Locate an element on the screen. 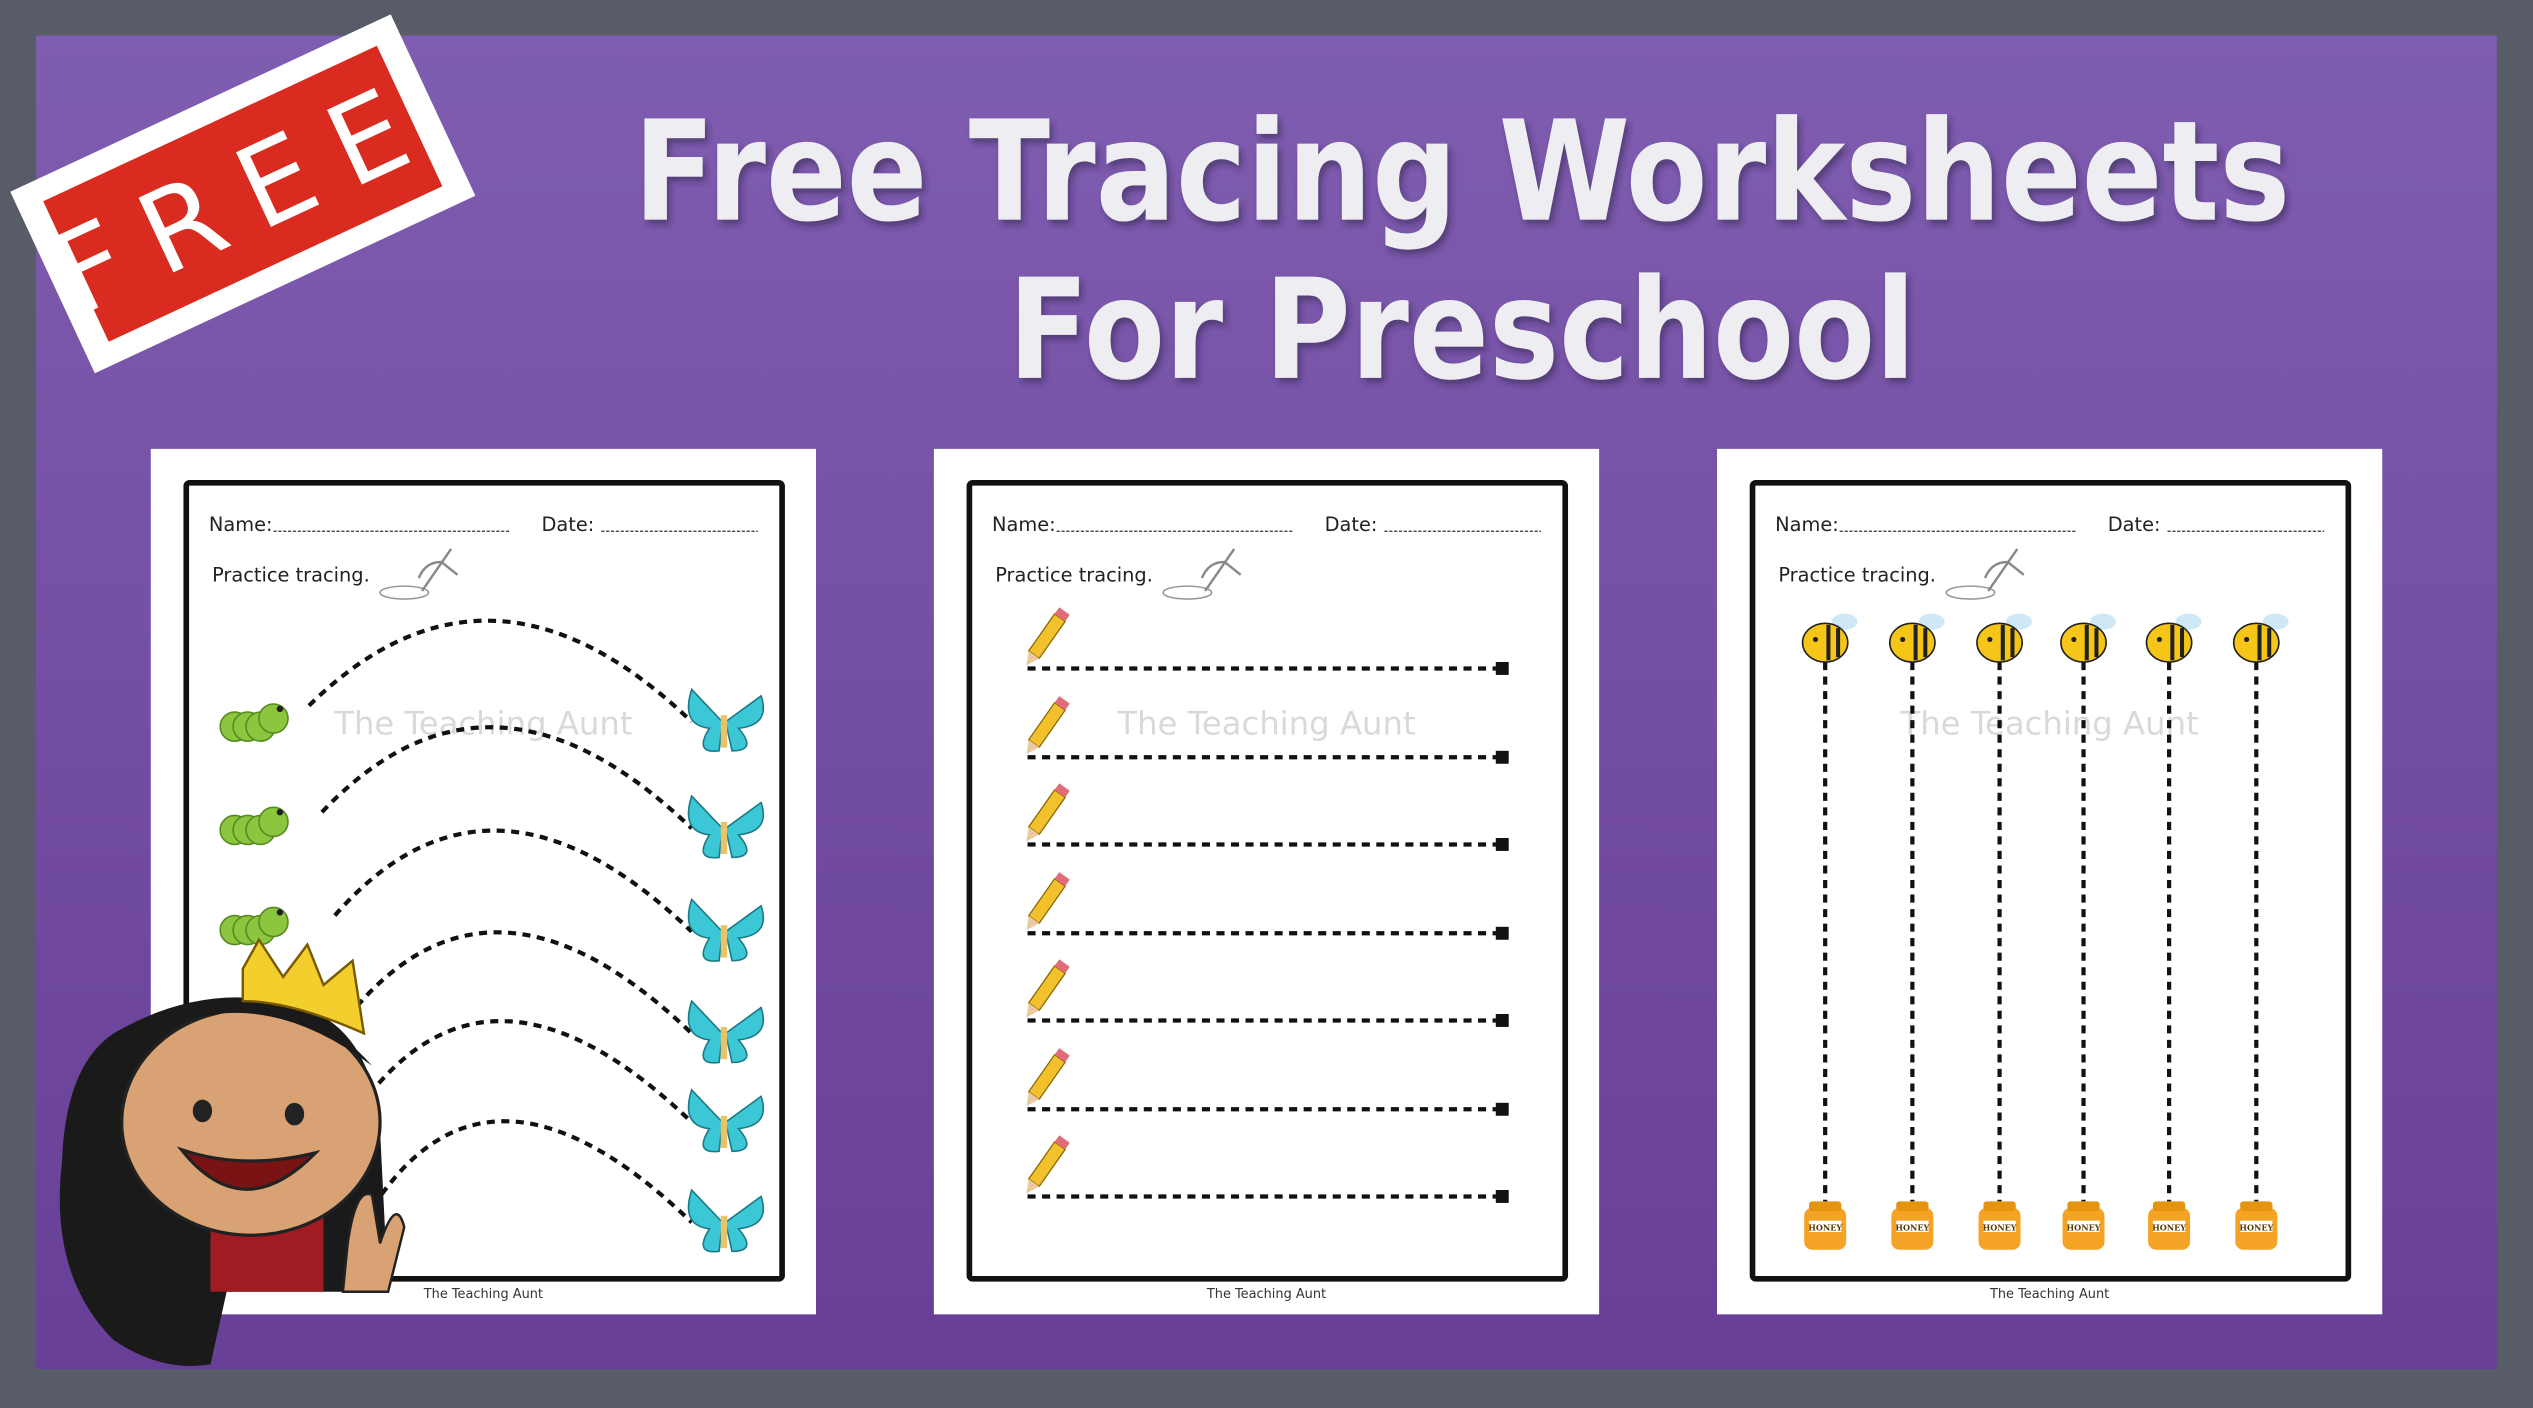 This screenshot has width=2533, height=1408. waving-hand is located at coordinates (373, 1242).